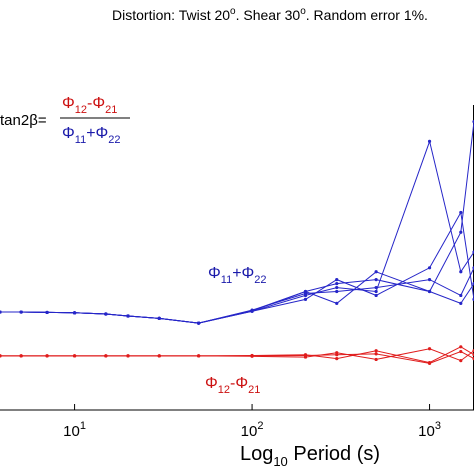 The width and height of the screenshot is (474, 474). Describe the element at coordinates (83, 426) in the screenshot. I see `tick-exponent: 1` at that location.